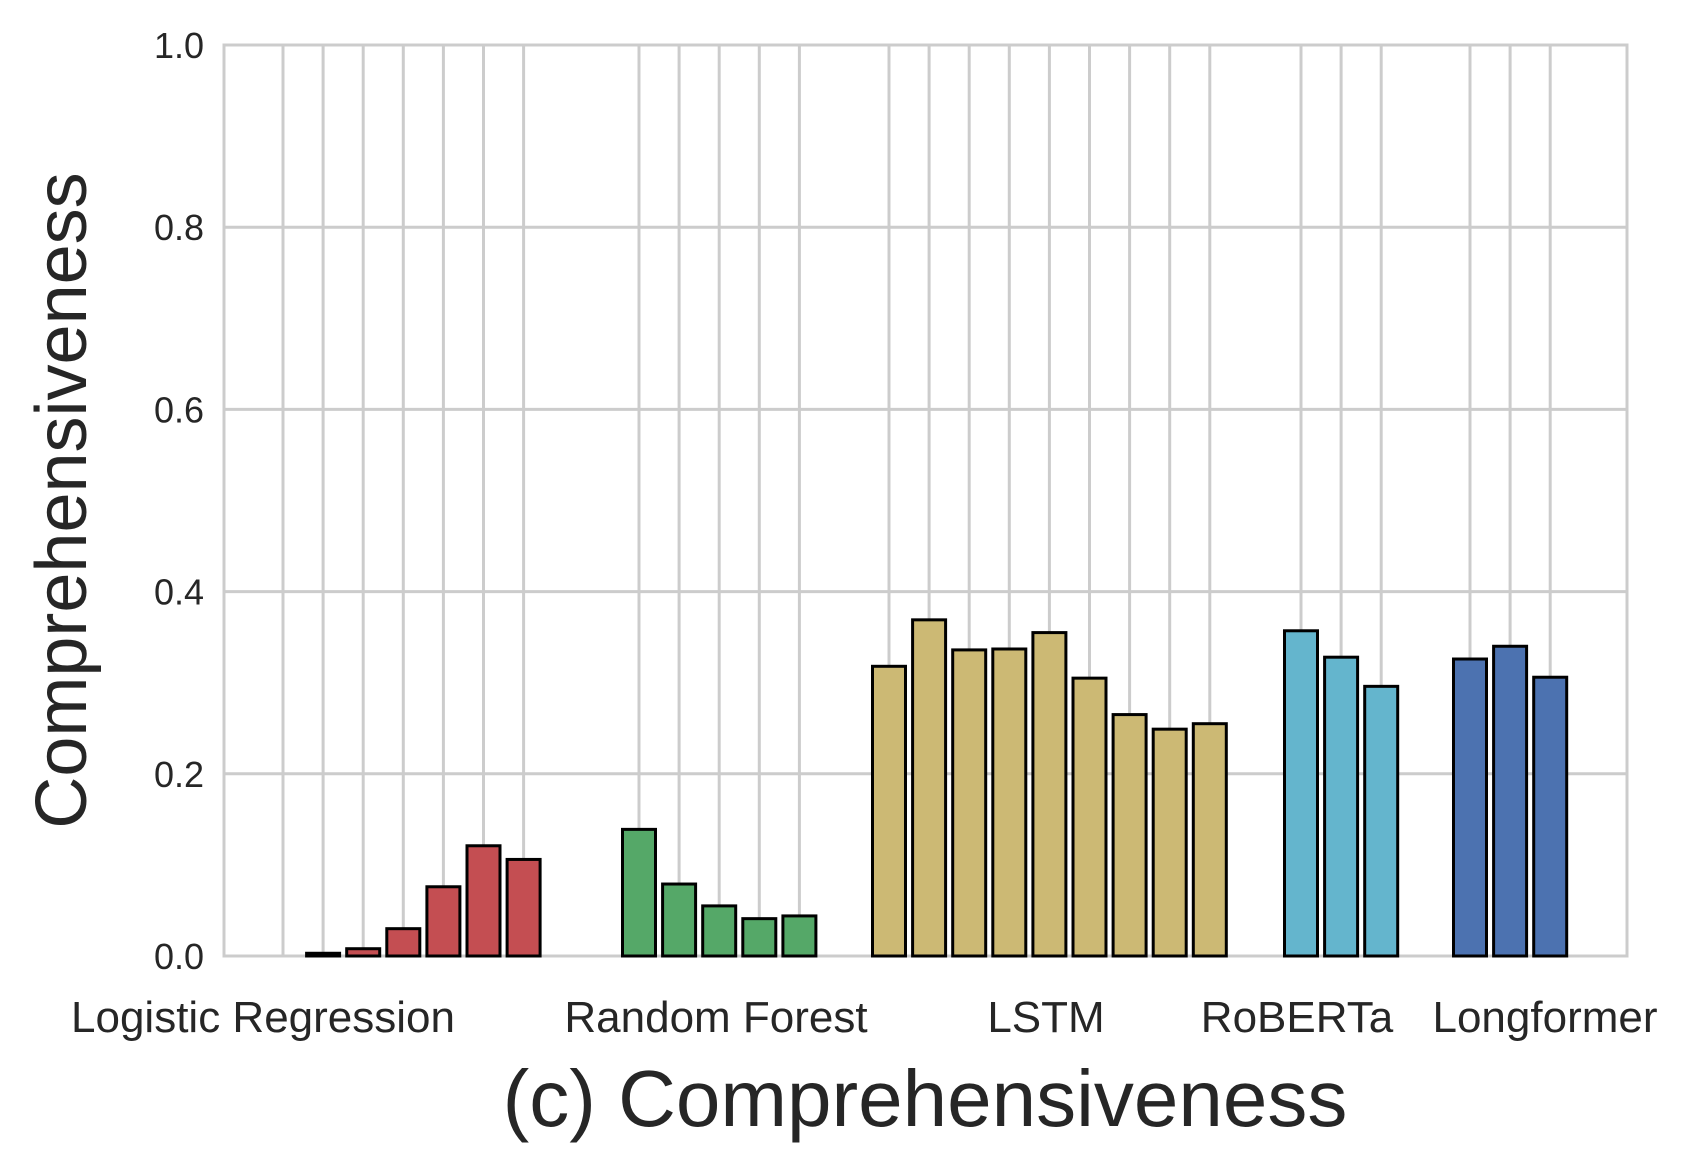  I want to click on y-tick-label: 1.0, so click(179, 45).